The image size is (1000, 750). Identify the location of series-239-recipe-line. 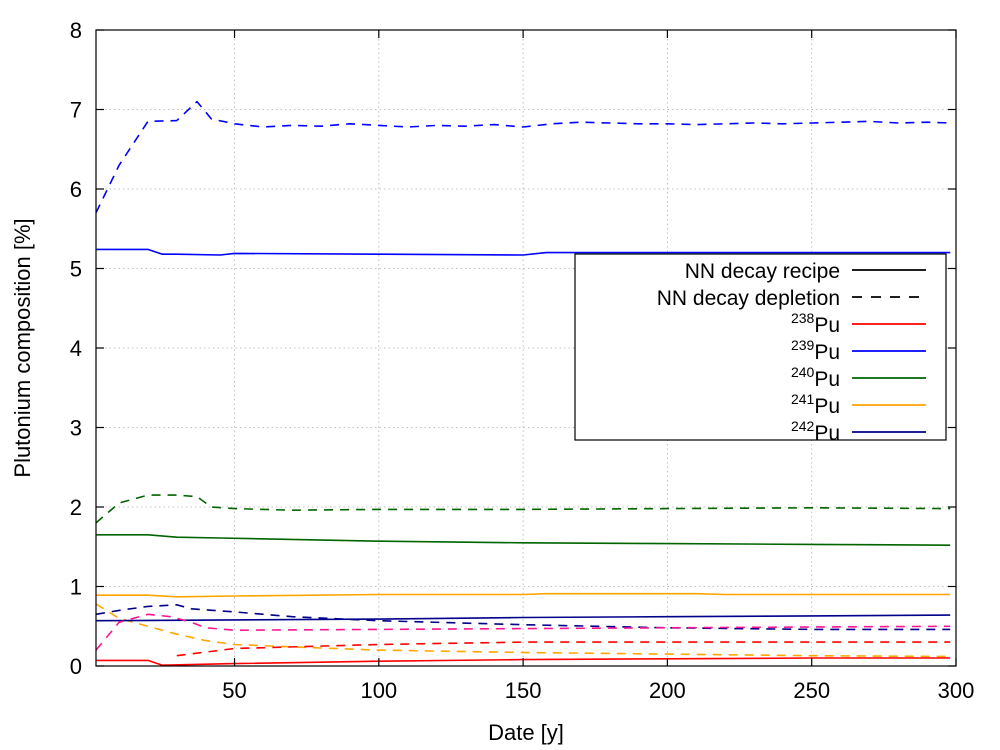
(523, 252).